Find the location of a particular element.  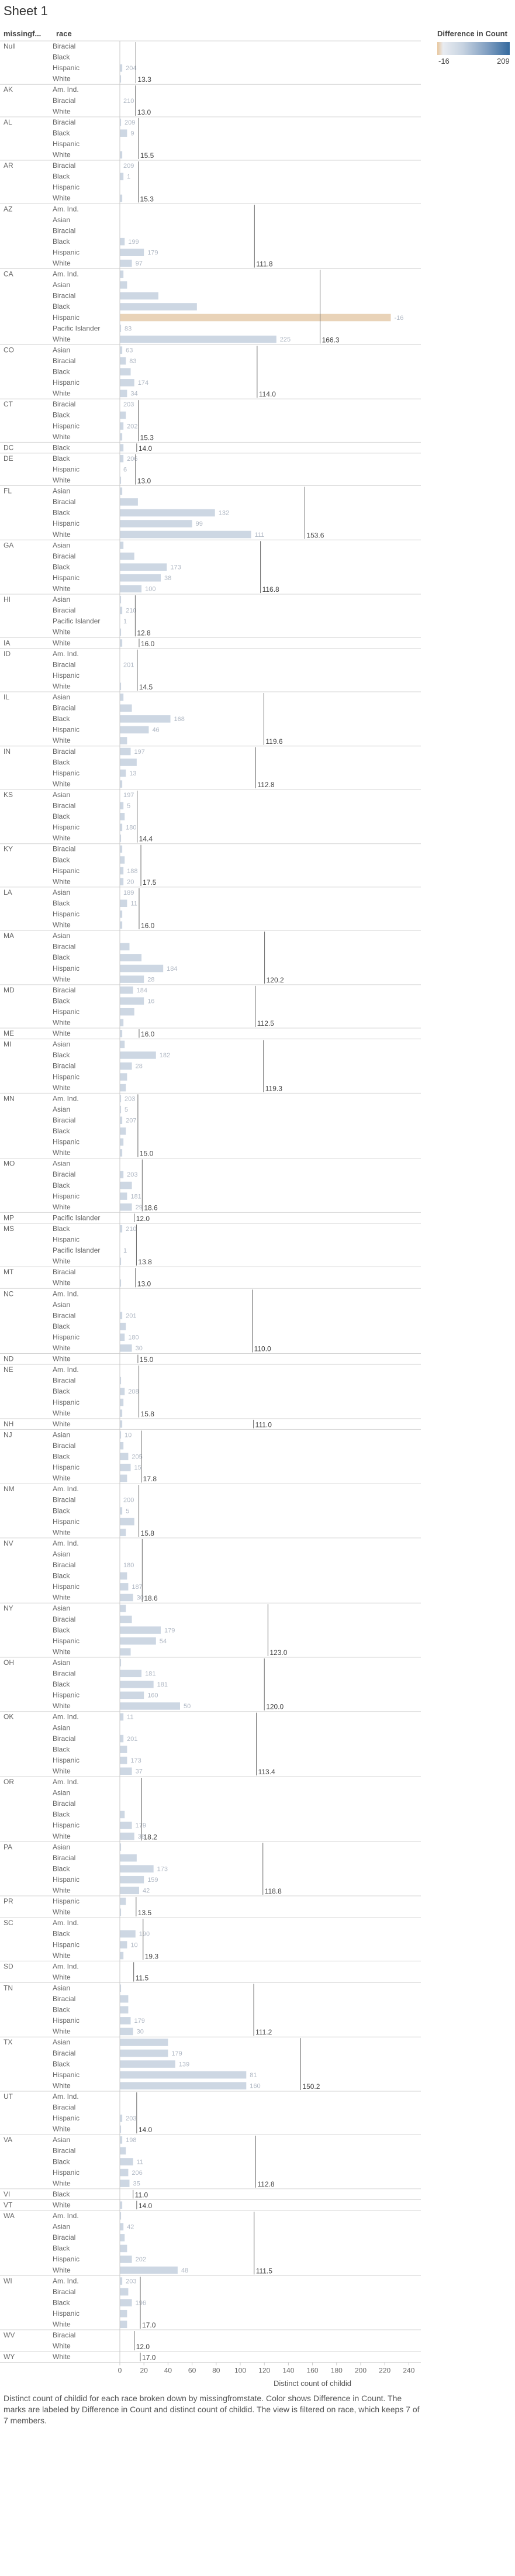

state-label: PR is located at coordinates (8, 1901).